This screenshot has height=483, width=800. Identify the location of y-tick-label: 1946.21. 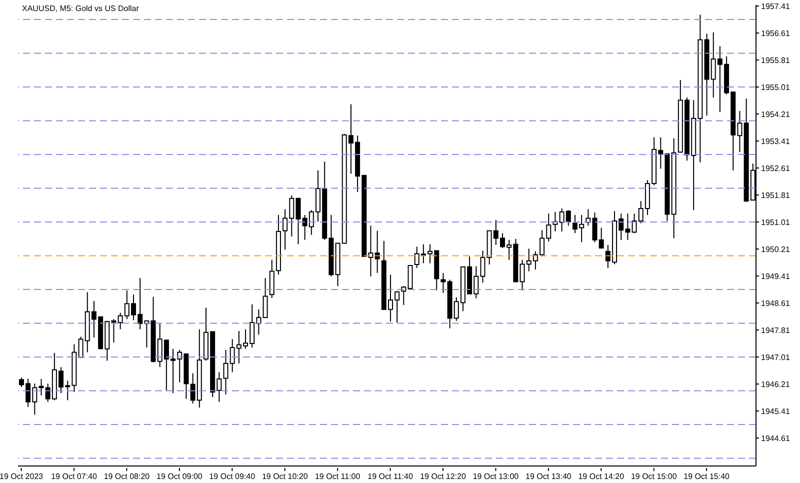
(775, 384).